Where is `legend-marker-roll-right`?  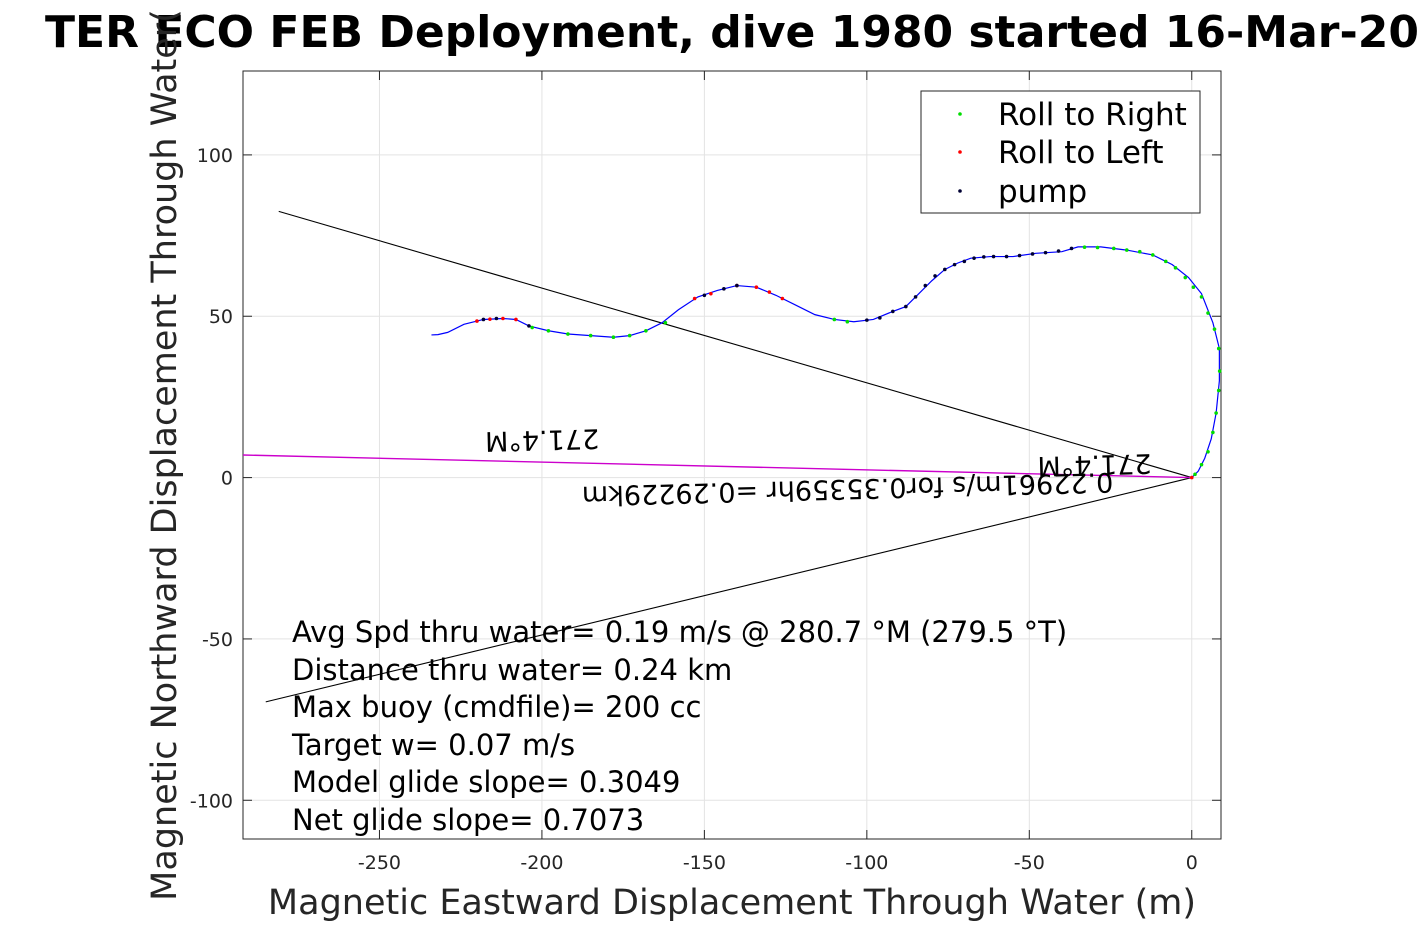
legend-marker-roll-right is located at coordinates (960, 114).